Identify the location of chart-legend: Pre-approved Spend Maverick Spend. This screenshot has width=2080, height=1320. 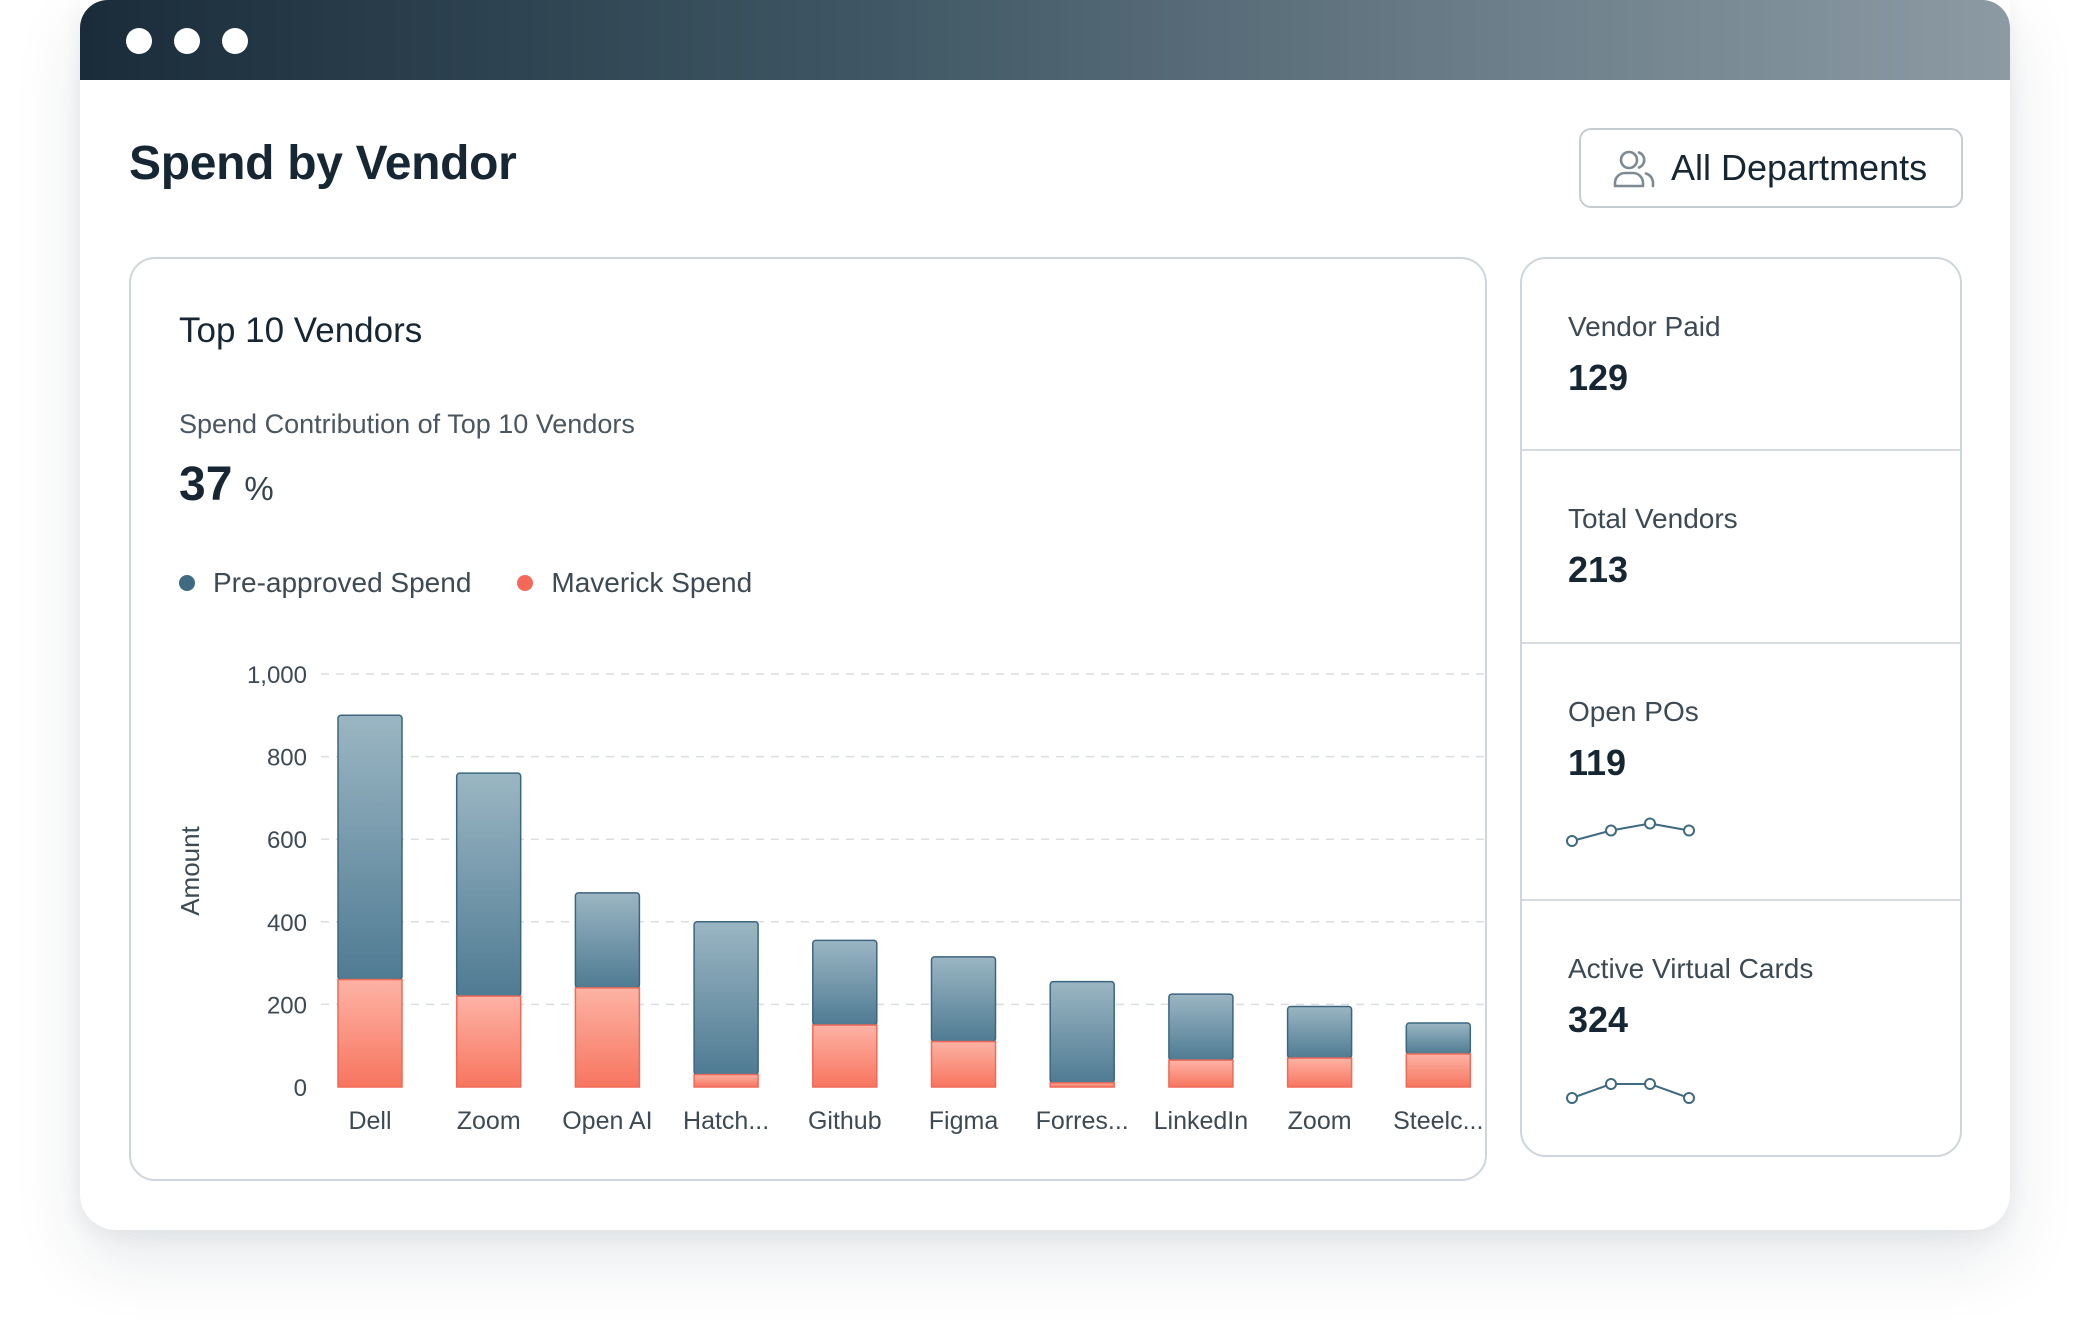
(488, 583).